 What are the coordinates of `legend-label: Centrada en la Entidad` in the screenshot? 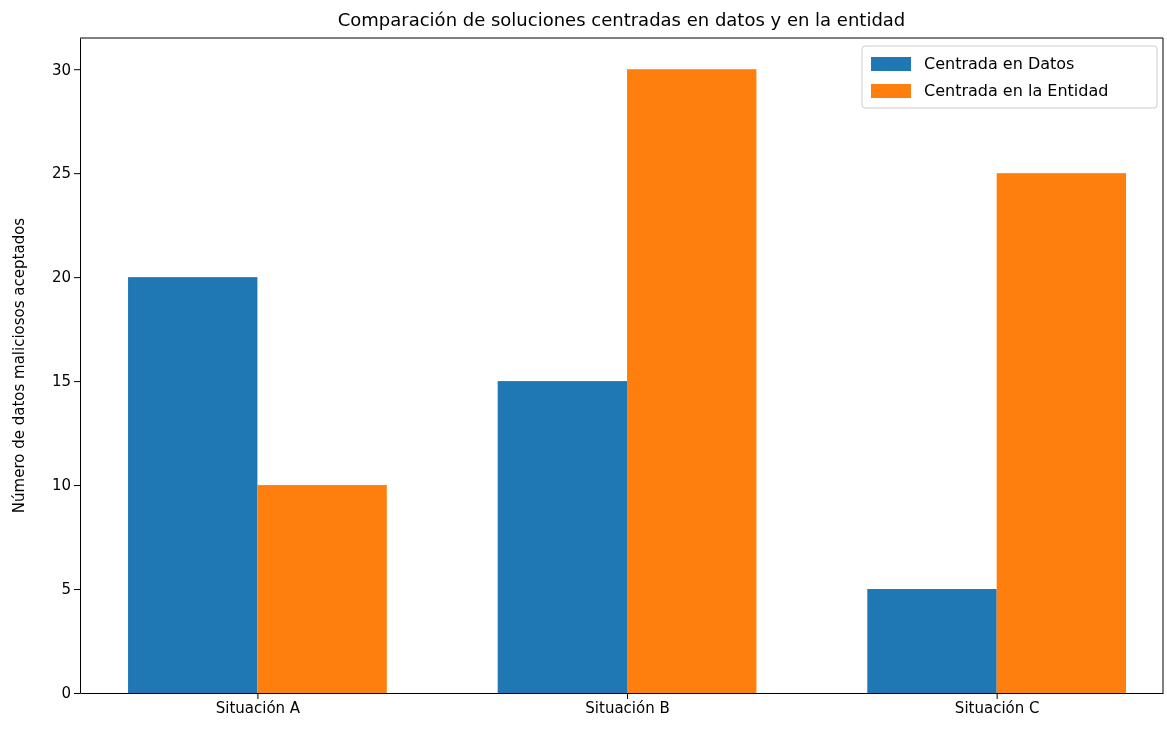 It's located at (1016, 90).